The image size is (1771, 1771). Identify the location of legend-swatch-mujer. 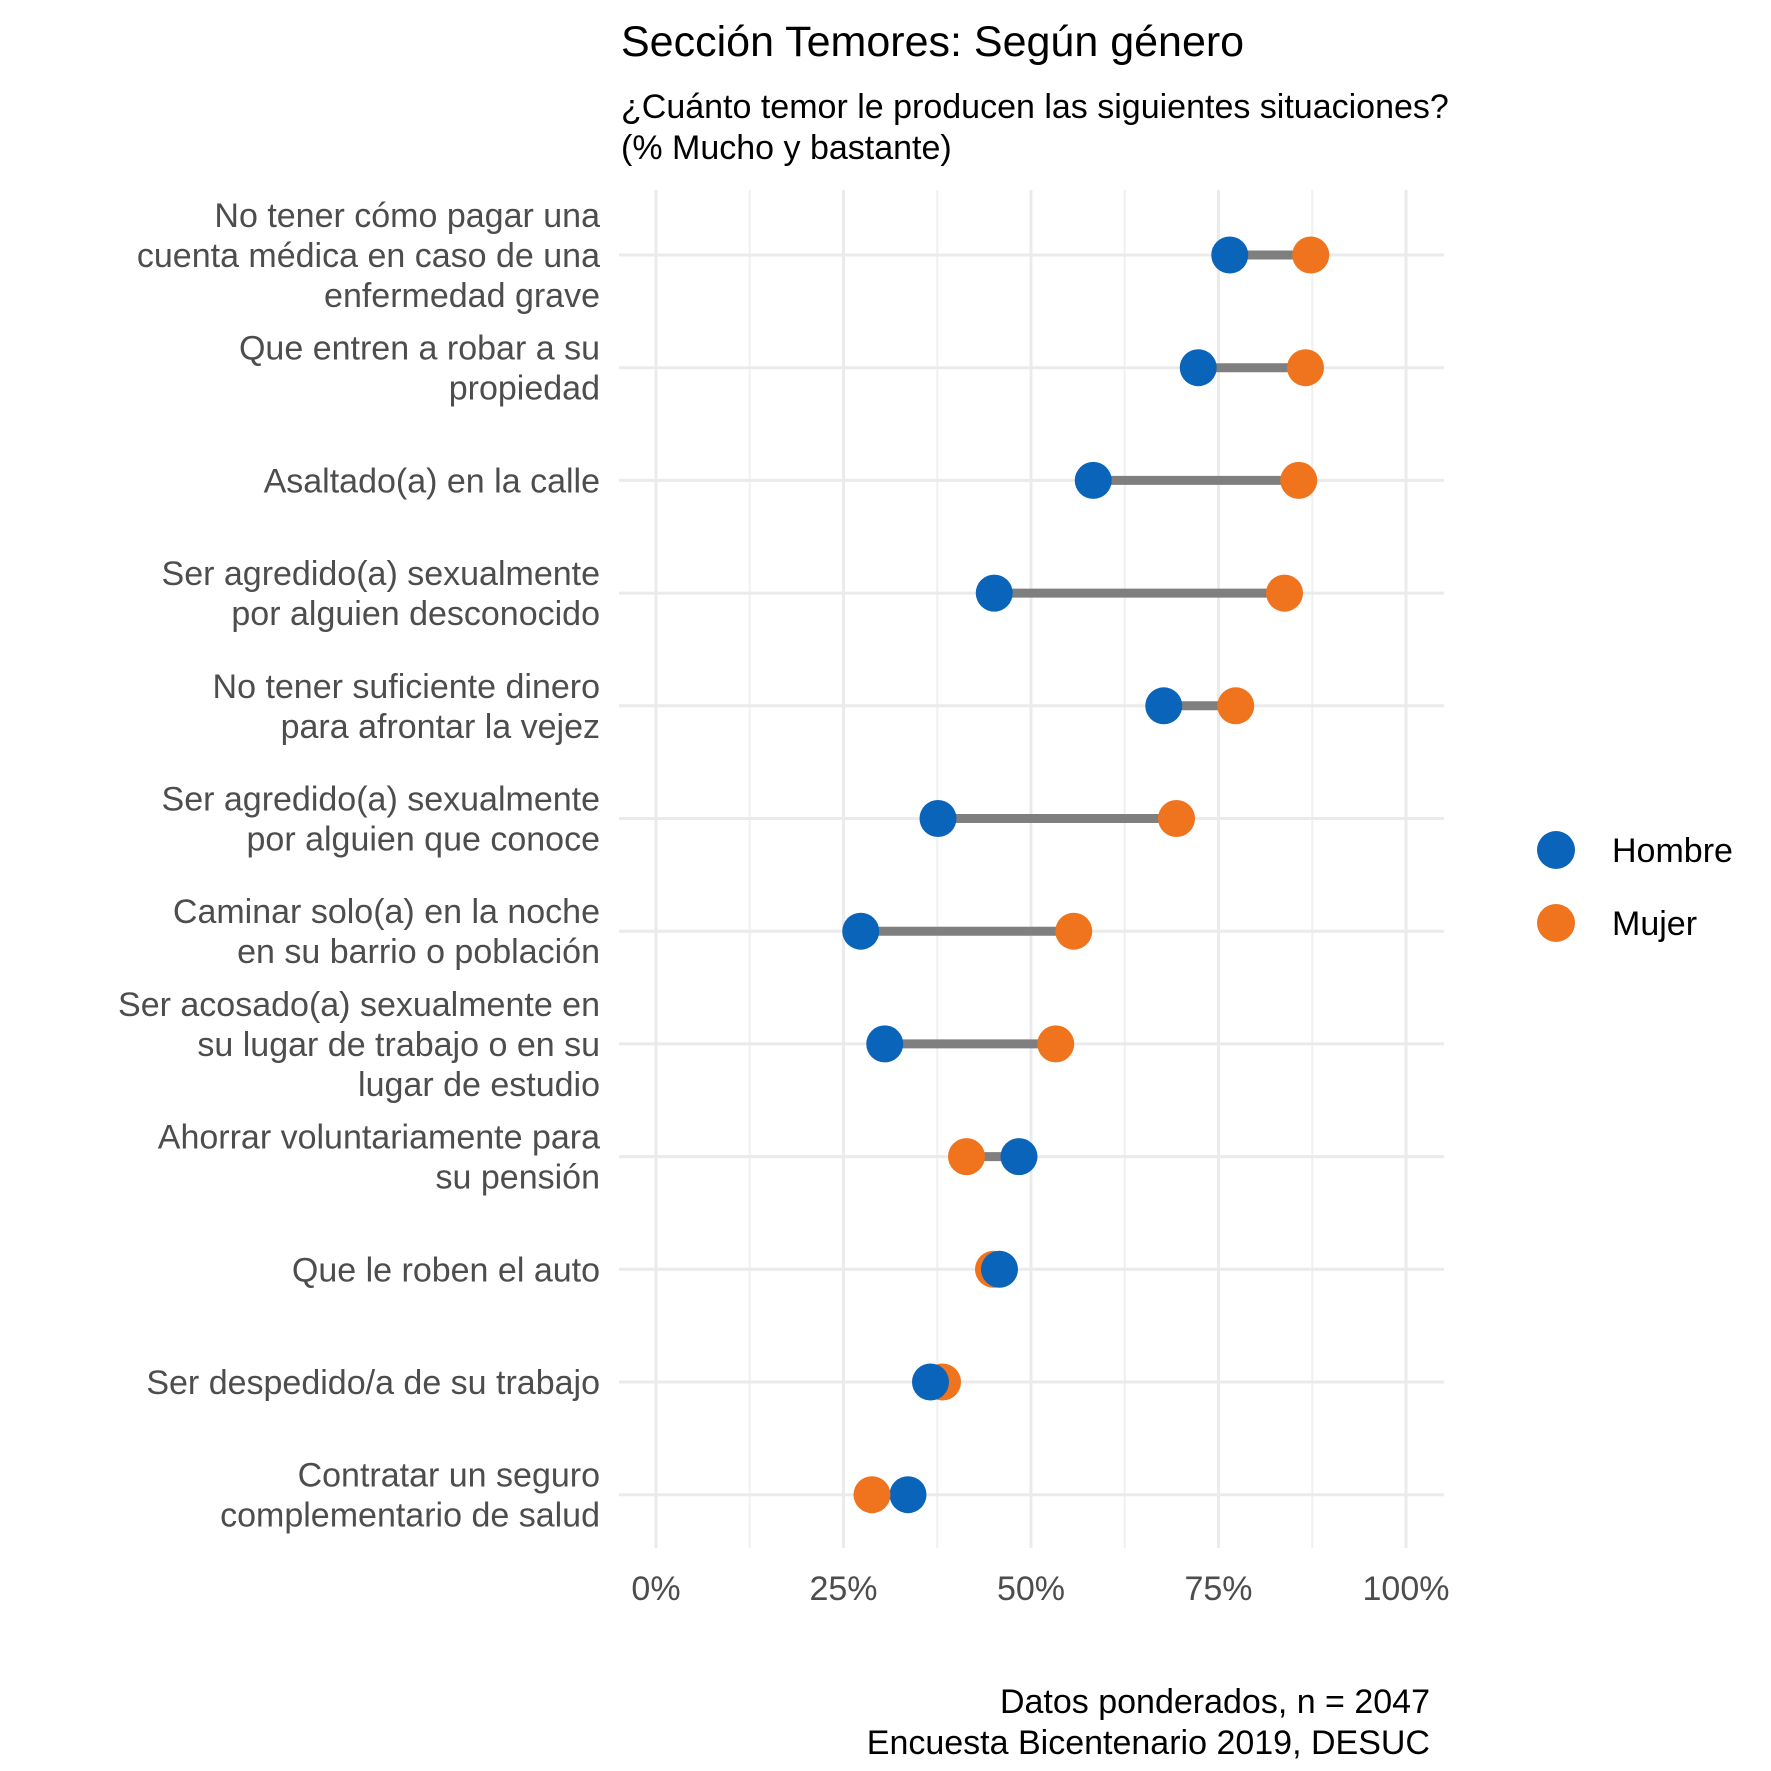
(1556, 923).